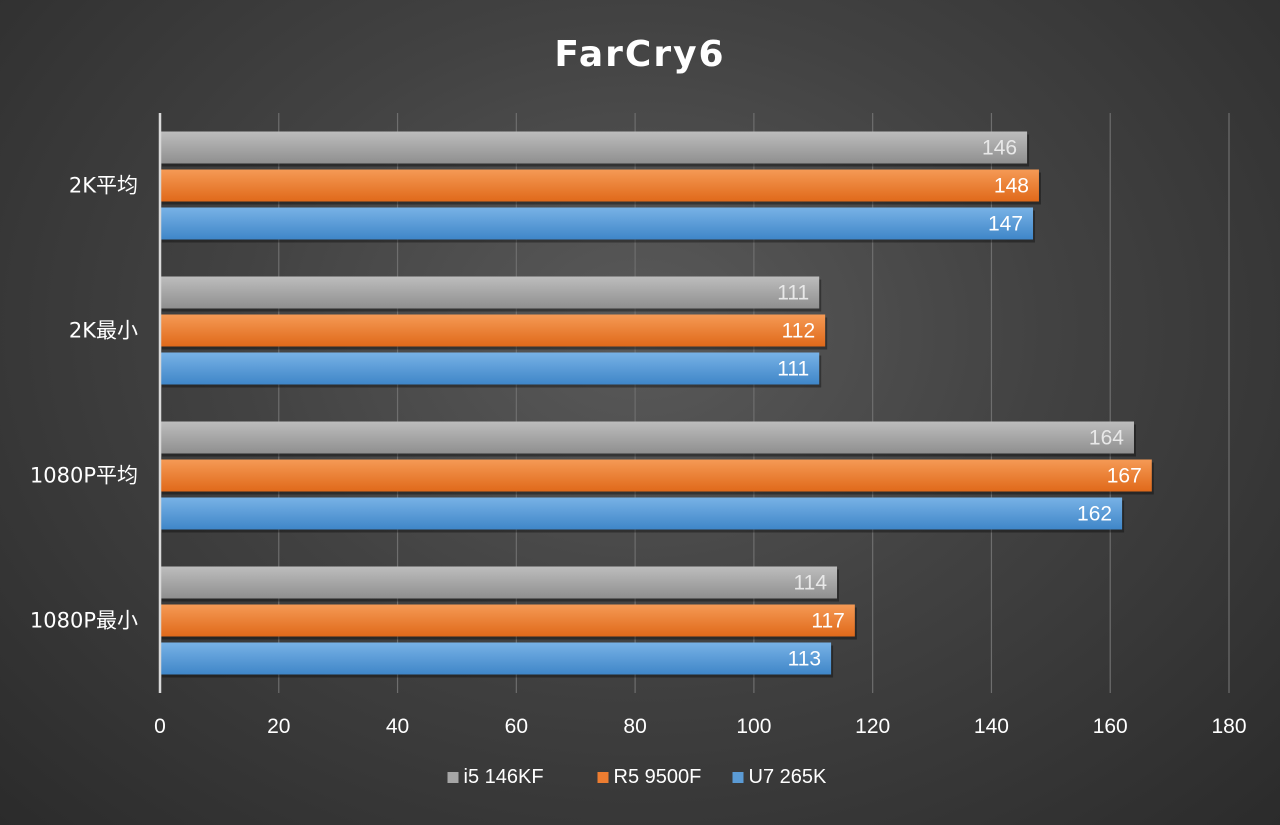  What do you see at coordinates (160, 726) in the screenshot?
I see `x-tick-label: 0` at bounding box center [160, 726].